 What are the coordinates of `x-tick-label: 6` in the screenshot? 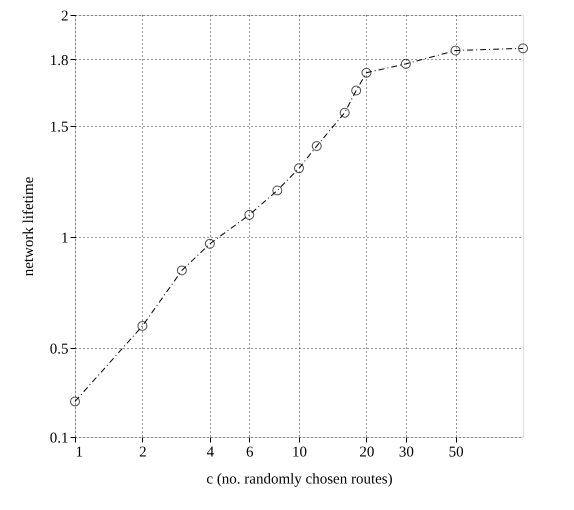 It's located at (250, 452).